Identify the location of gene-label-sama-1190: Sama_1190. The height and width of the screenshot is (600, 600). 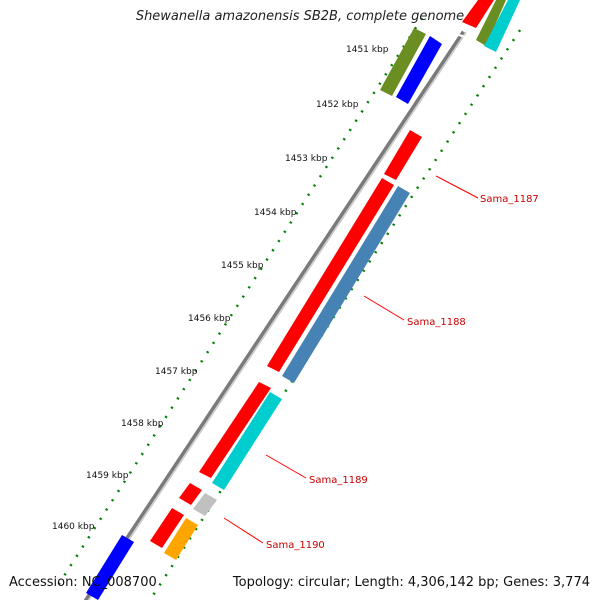
(295, 545).